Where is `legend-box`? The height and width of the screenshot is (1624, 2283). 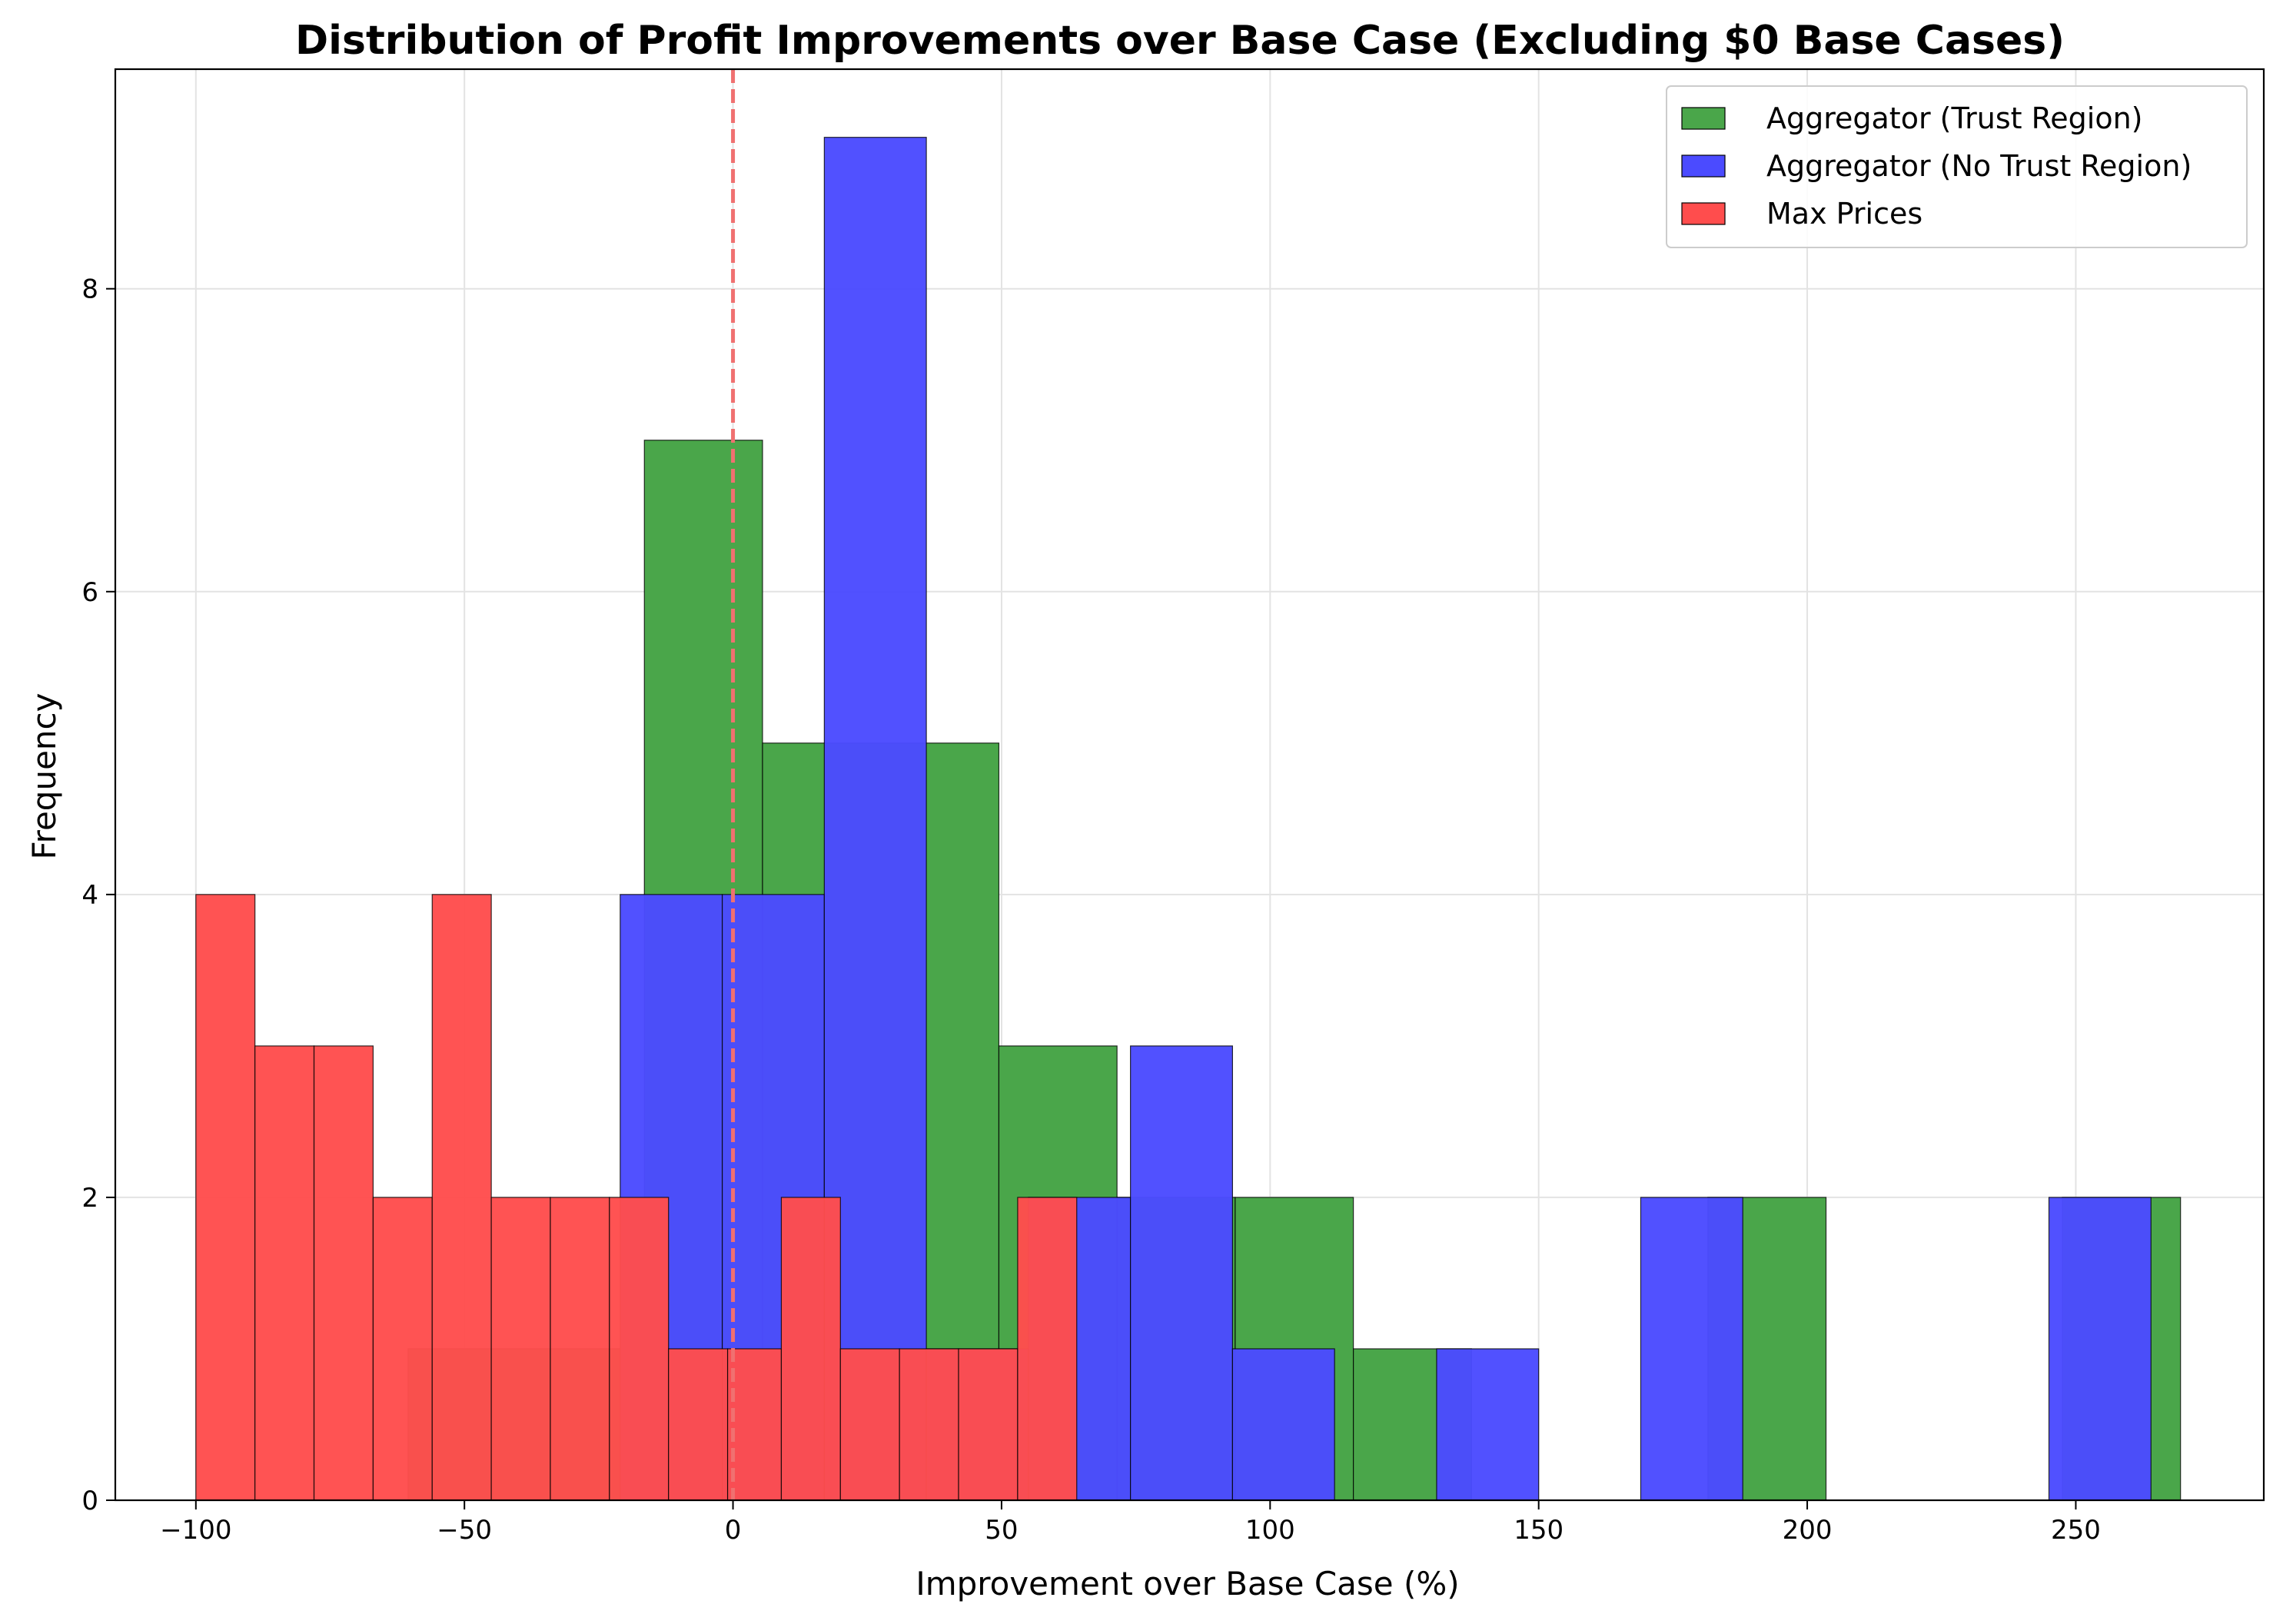 legend-box is located at coordinates (1957, 167).